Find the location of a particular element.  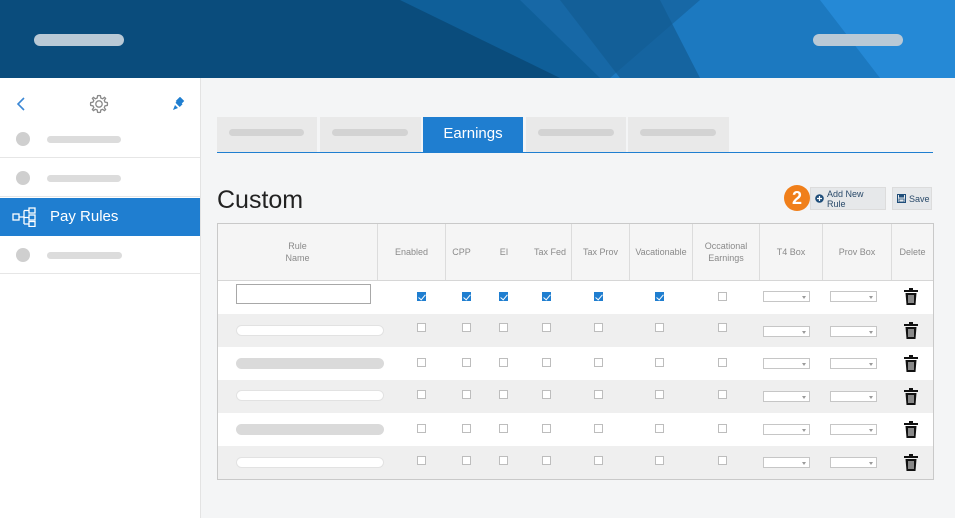

sidebar-item-label: Pay Rules is located at coordinates (84, 216).